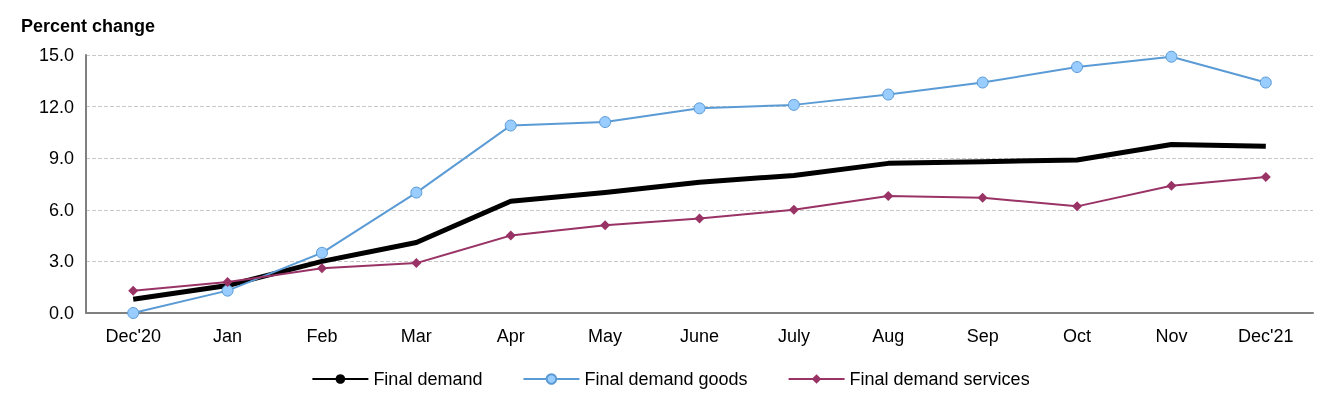 The height and width of the screenshot is (401, 1341). What do you see at coordinates (1266, 336) in the screenshot?
I see `x-tick-label: Dec'21` at bounding box center [1266, 336].